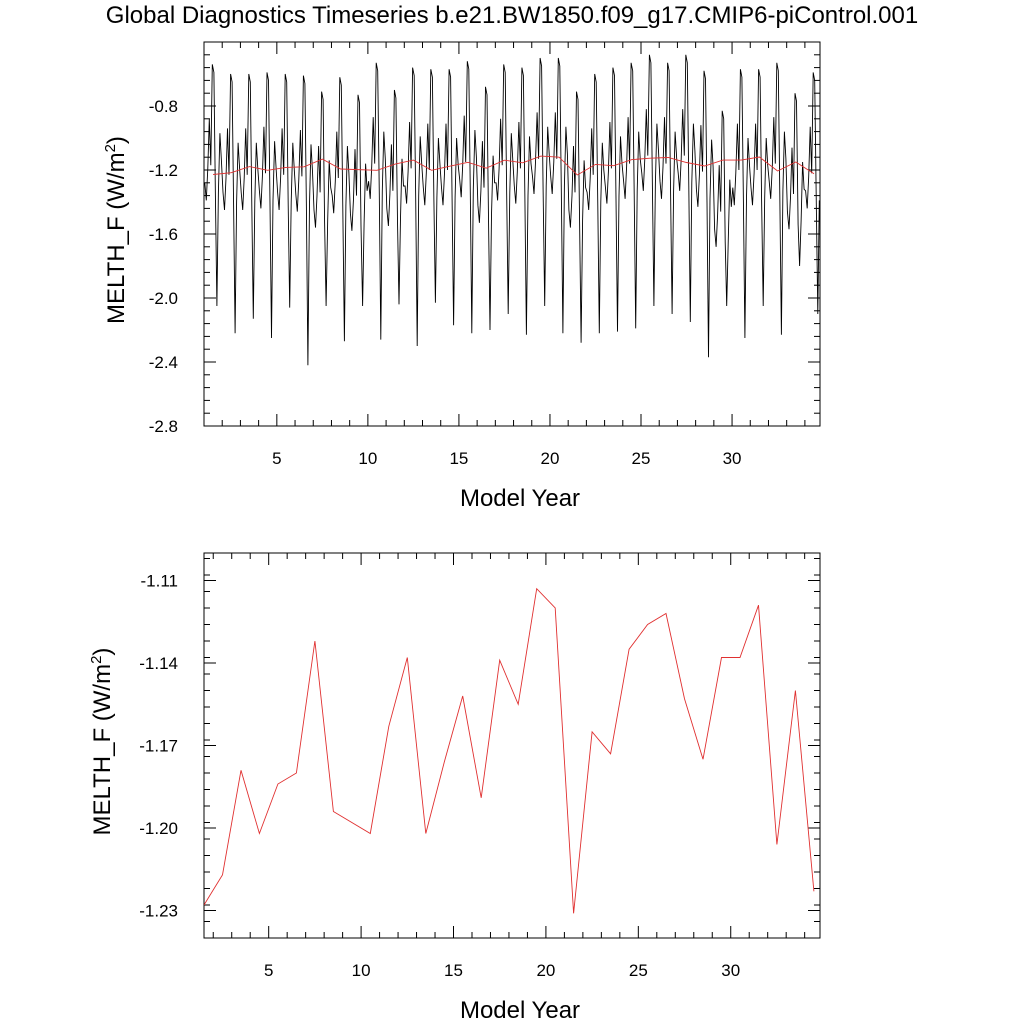 This screenshot has height=1024, width=1024. I want to click on y-tick-label: -1.17, so click(158, 746).